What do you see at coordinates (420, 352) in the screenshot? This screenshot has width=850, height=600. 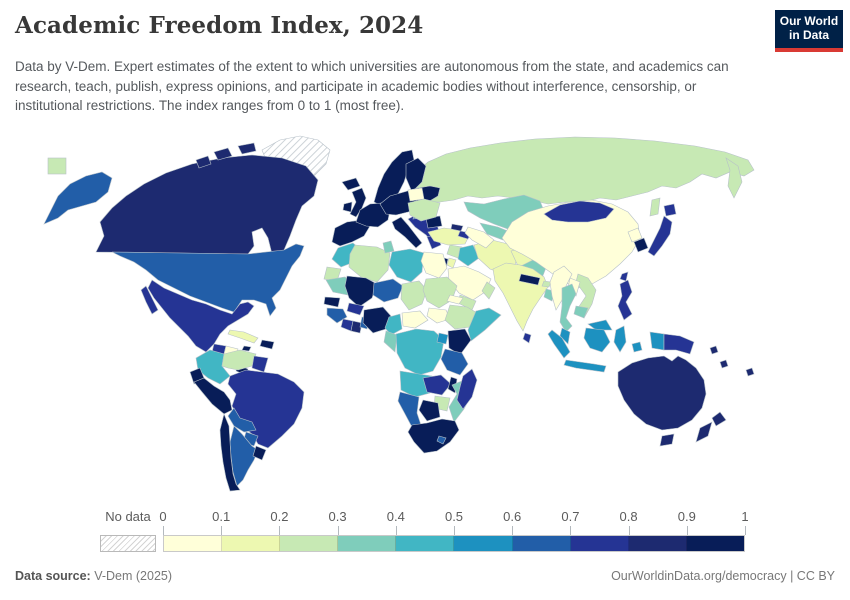 I see `country-drc` at bounding box center [420, 352].